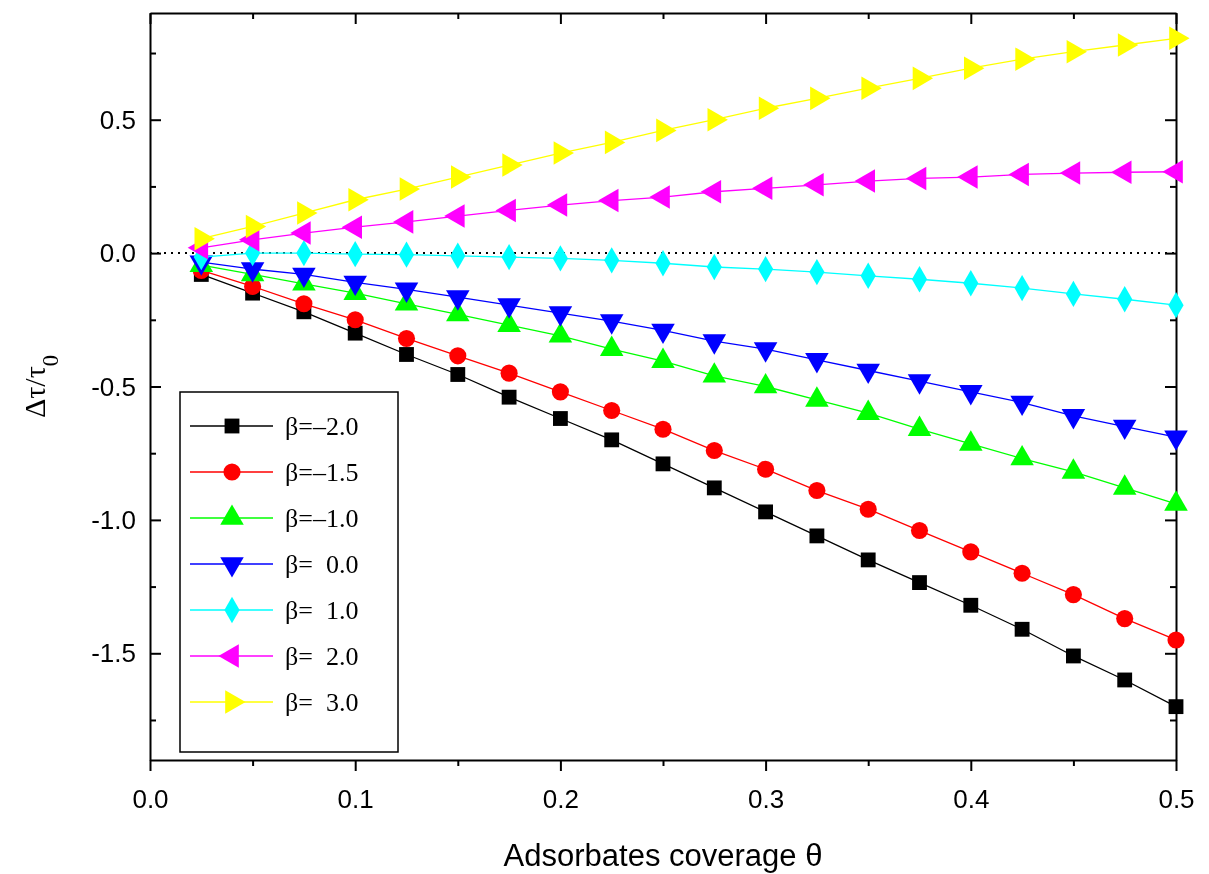 Image resolution: width=1209 pixels, height=874 pixels. What do you see at coordinates (322, 473) in the screenshot?
I see `legend-label: β=–1.5` at bounding box center [322, 473].